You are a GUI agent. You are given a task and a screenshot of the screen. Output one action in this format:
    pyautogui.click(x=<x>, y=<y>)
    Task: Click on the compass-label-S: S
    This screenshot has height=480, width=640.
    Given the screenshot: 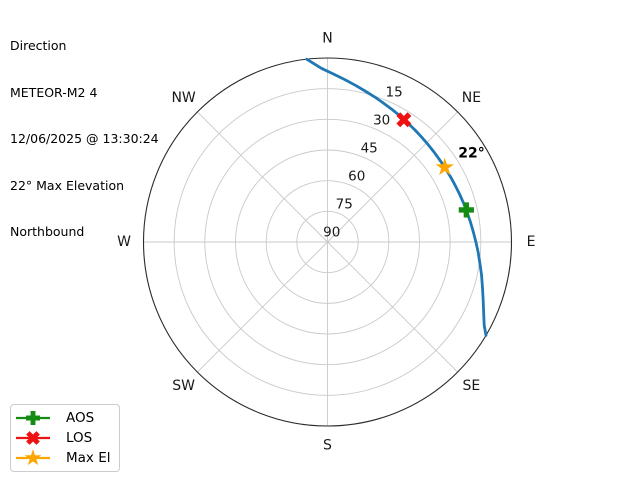 What is the action you would take?
    pyautogui.click(x=327, y=446)
    